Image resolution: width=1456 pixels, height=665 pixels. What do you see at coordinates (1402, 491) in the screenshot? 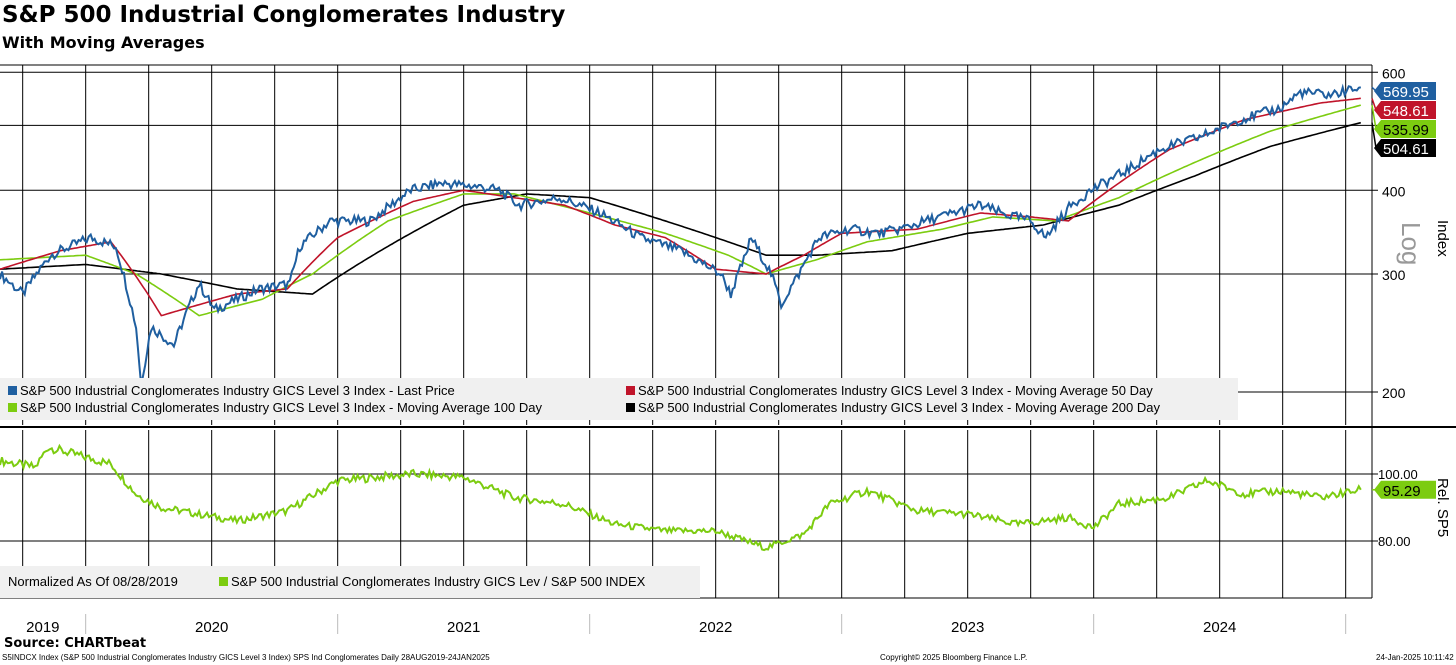
I see `last-value-relative: 95.29` at bounding box center [1402, 491].